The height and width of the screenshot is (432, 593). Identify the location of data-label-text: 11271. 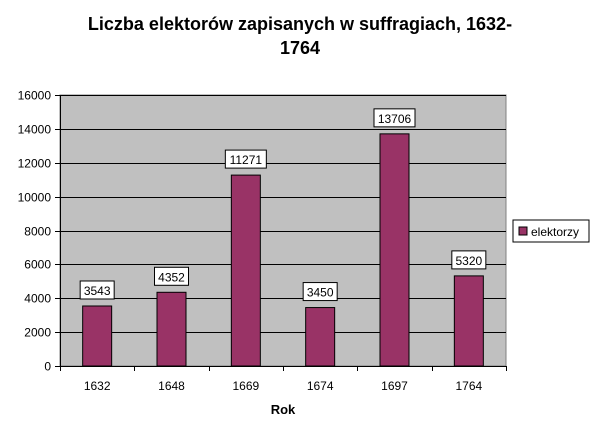
(246, 160).